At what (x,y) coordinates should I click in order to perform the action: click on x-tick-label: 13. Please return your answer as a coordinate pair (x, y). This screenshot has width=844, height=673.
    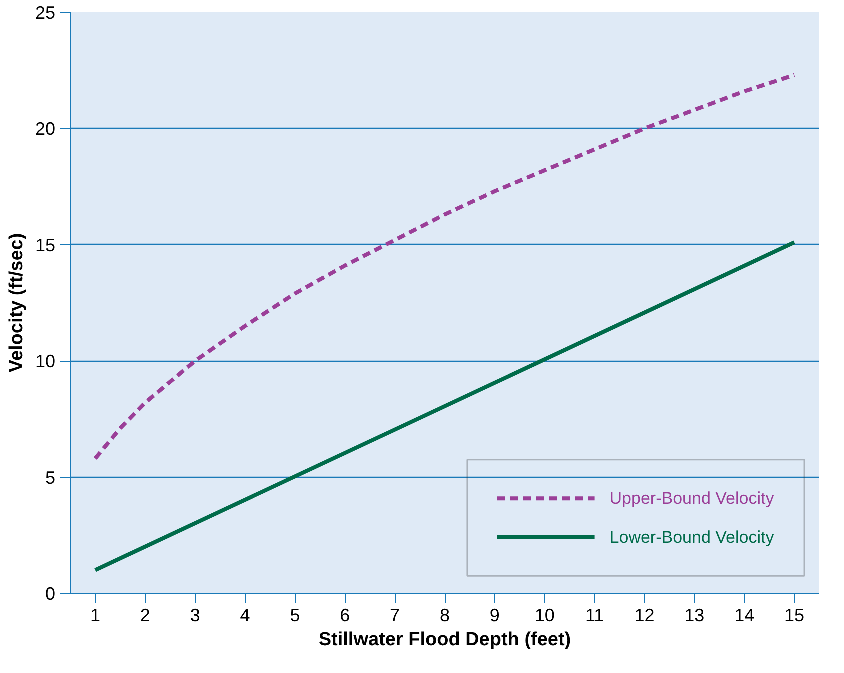
    Looking at the image, I should click on (694, 616).